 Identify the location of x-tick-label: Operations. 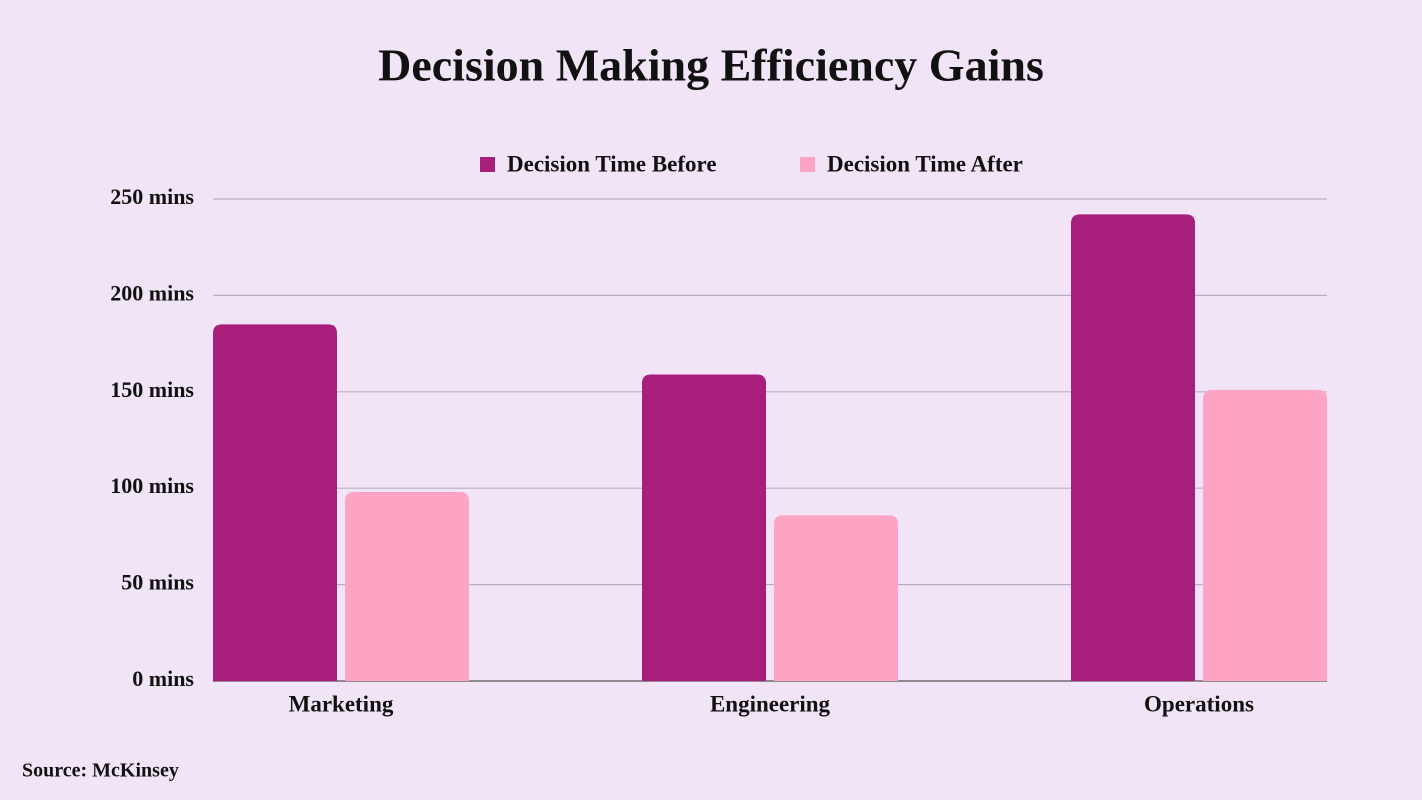
(1199, 703).